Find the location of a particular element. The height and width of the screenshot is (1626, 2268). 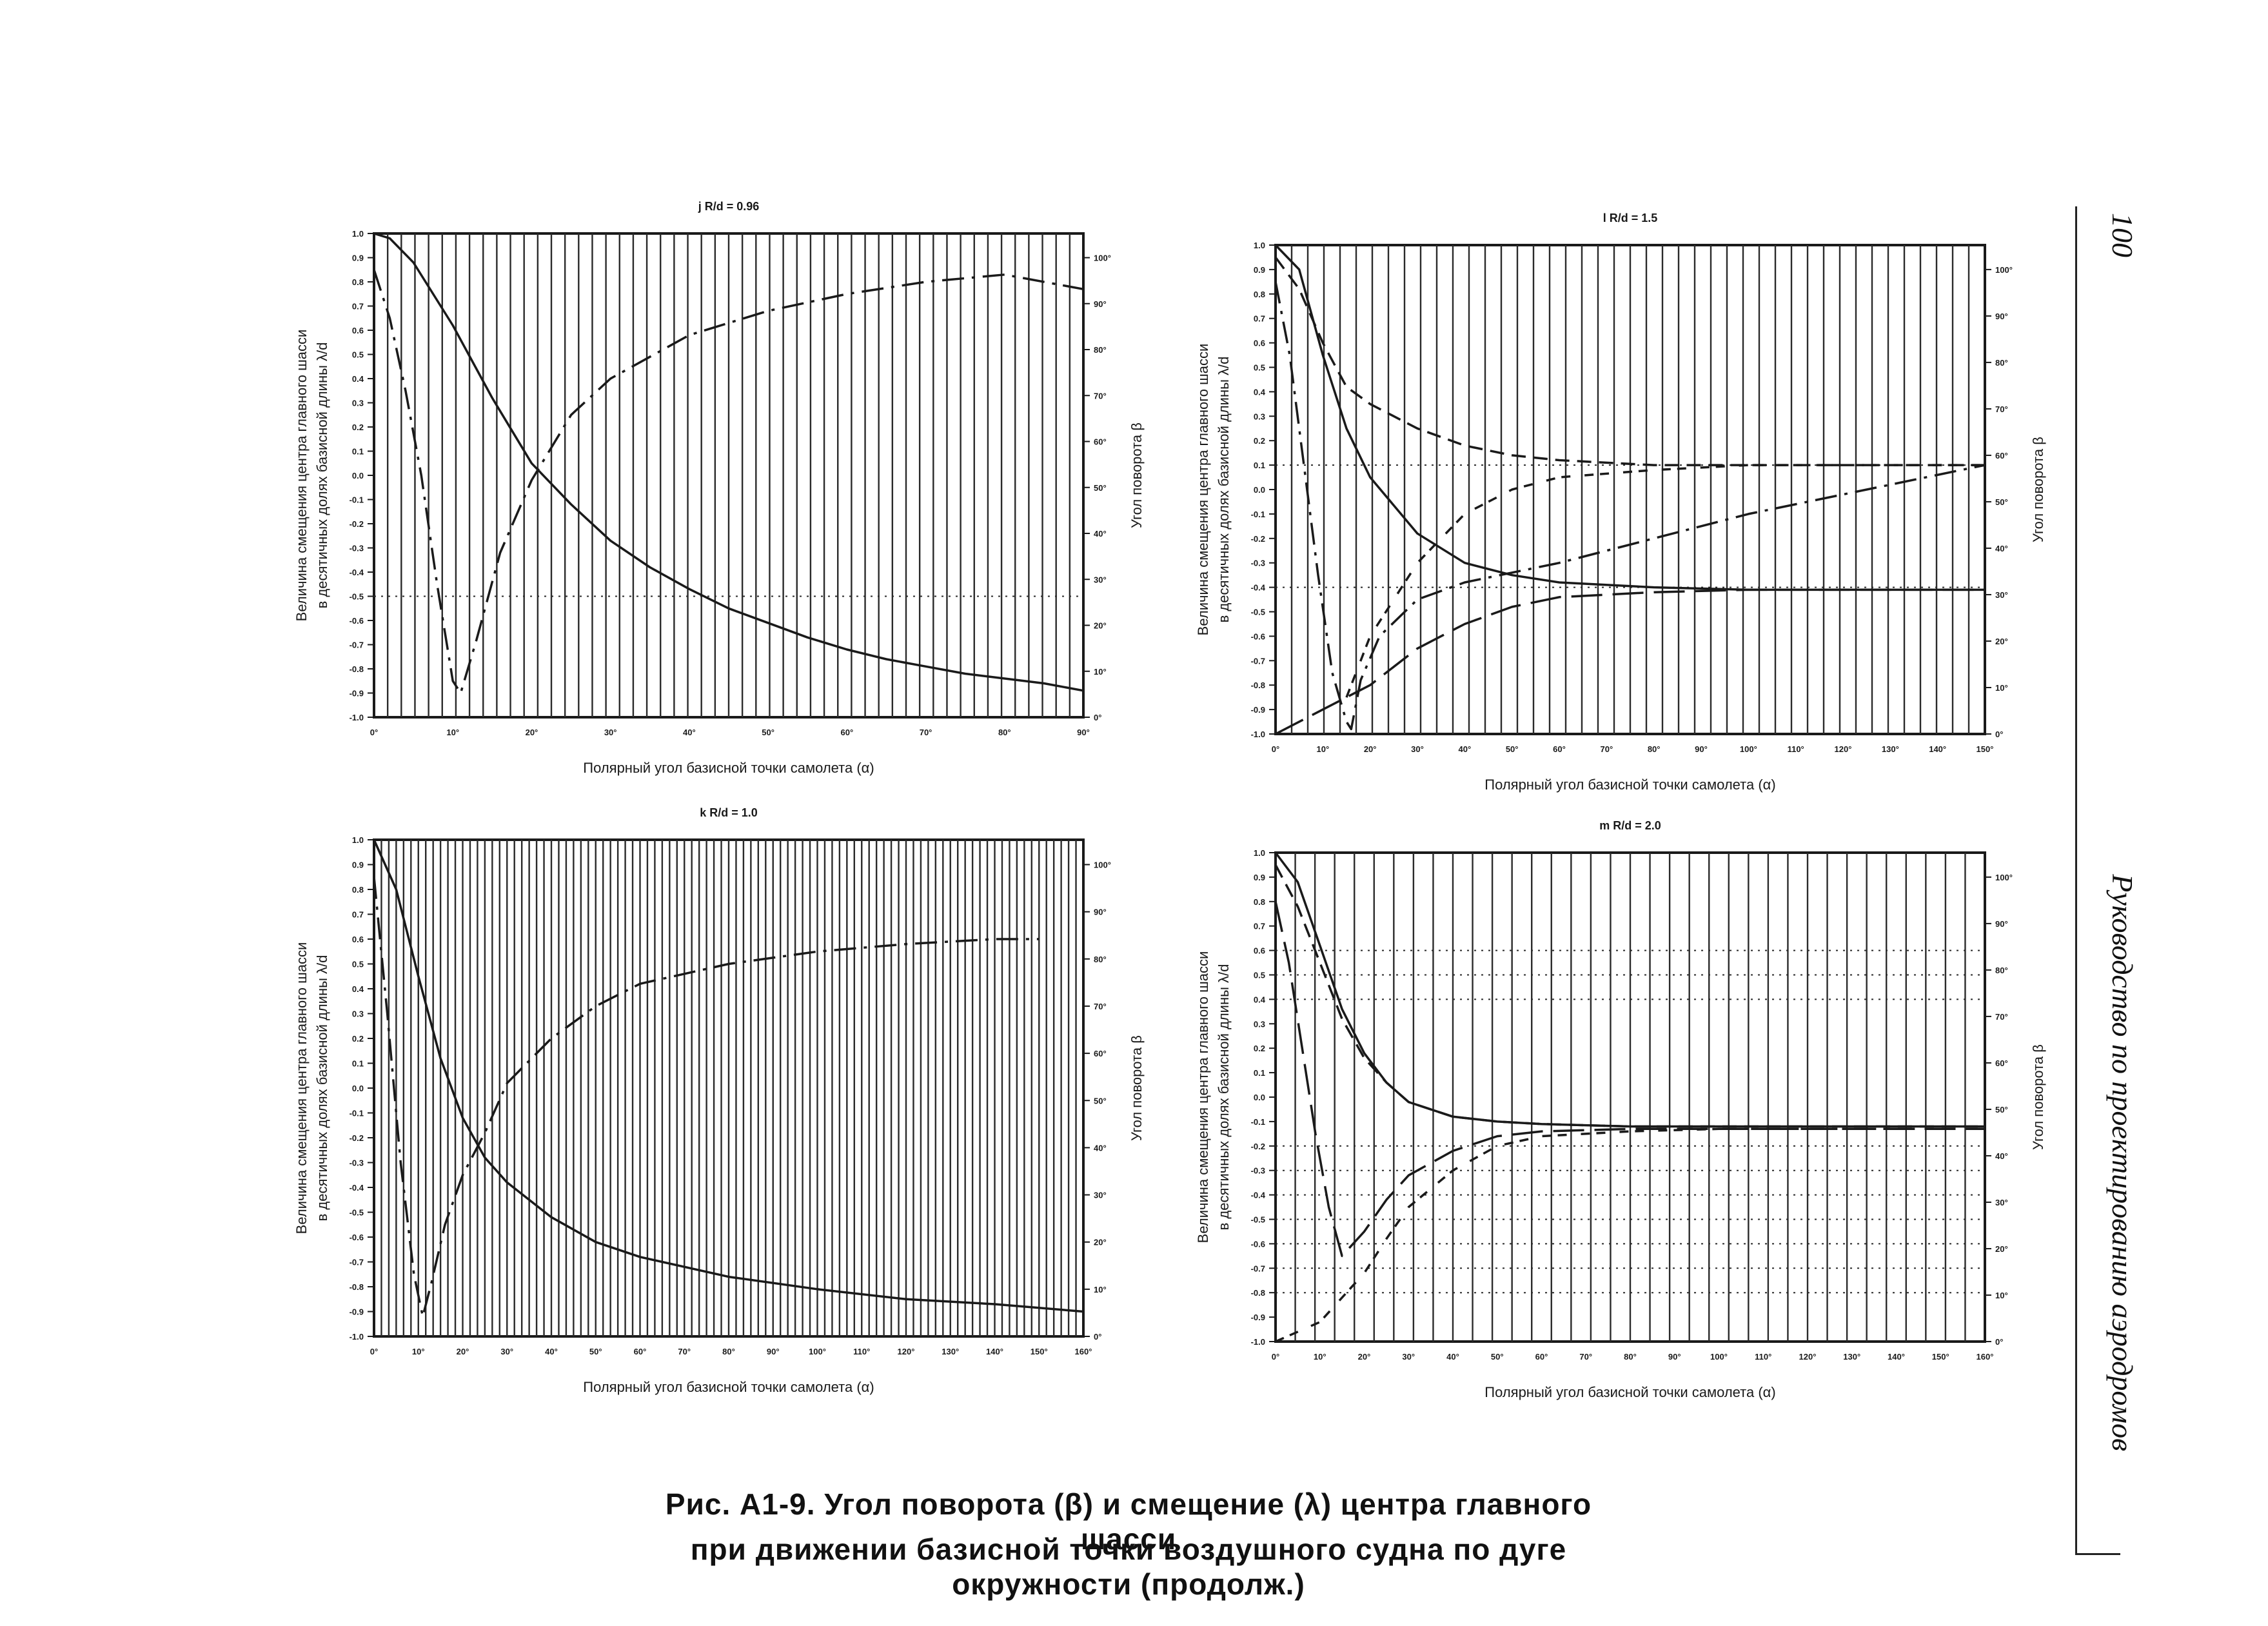

series-line-dashed2 is located at coordinates (1630, 1235).